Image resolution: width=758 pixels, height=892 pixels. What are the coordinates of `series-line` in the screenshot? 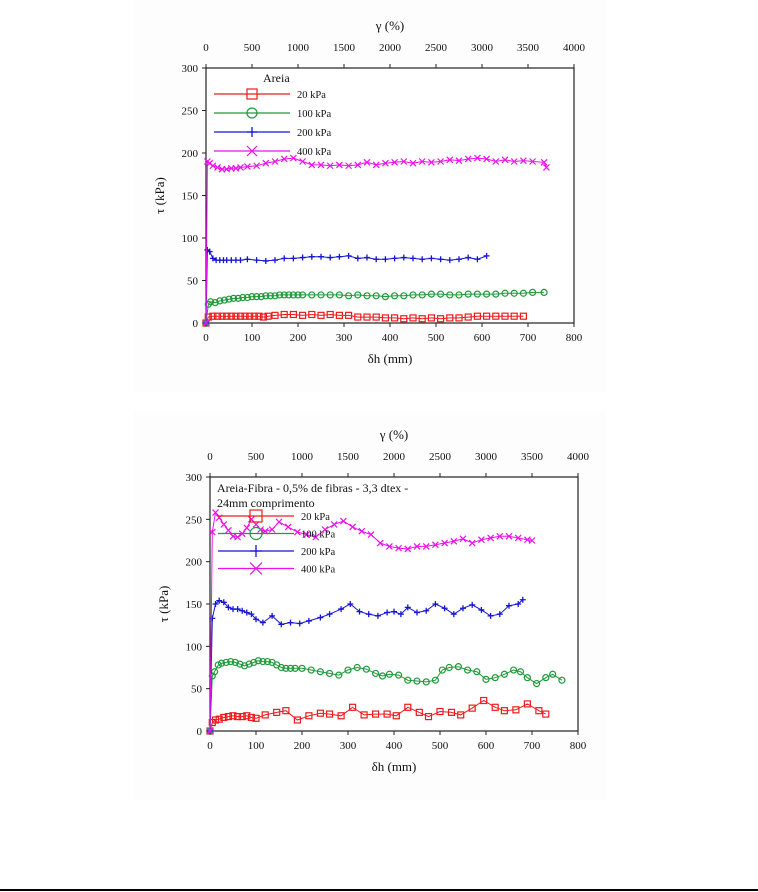 It's located at (386, 696).